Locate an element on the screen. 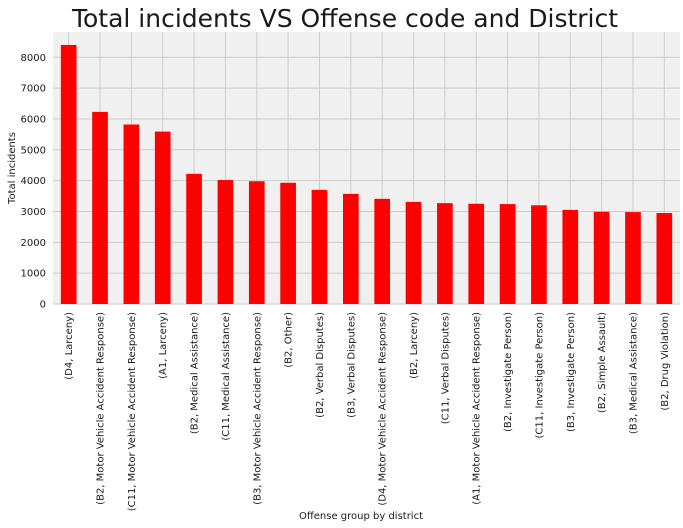  x-tick-label: (B2, Motor Vehicle Accident Response) is located at coordinates (101, 408).